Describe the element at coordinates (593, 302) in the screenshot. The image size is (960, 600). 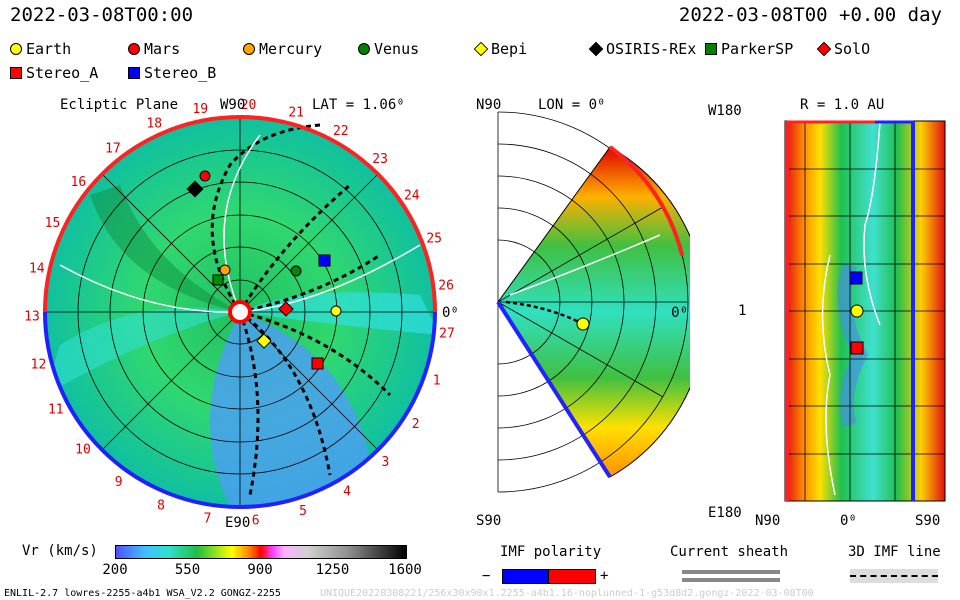
I see `meridional-grid` at that location.